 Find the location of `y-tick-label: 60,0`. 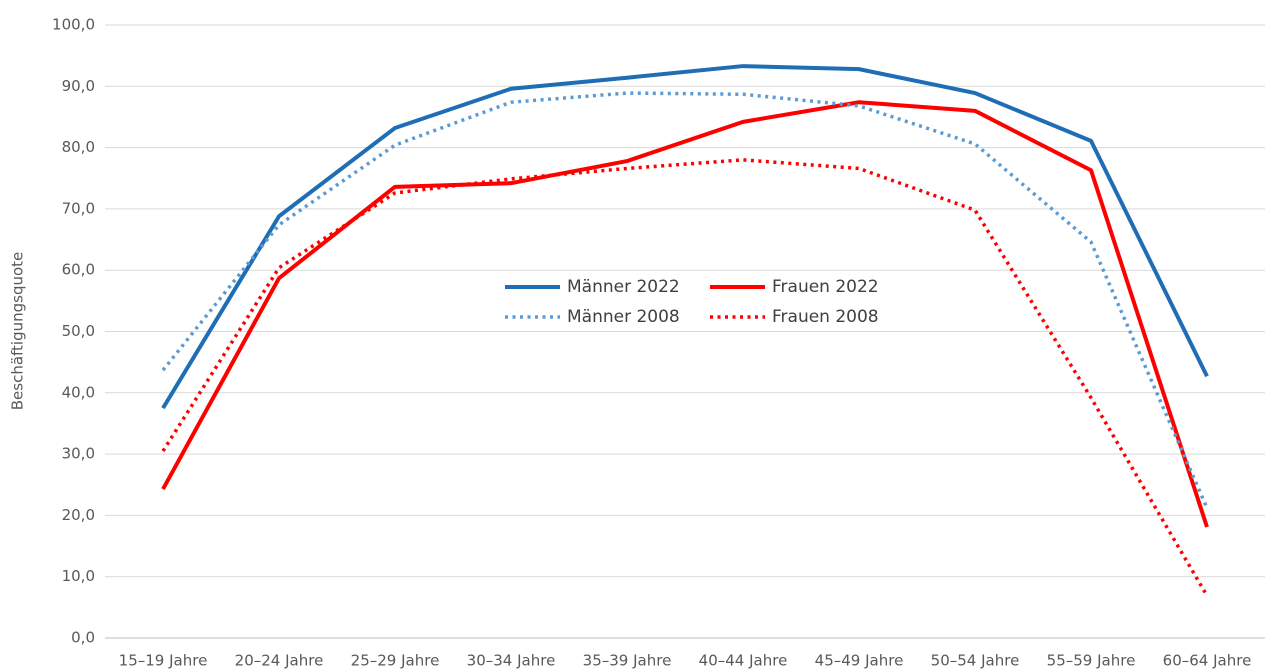

y-tick-label: 60,0 is located at coordinates (78, 270).